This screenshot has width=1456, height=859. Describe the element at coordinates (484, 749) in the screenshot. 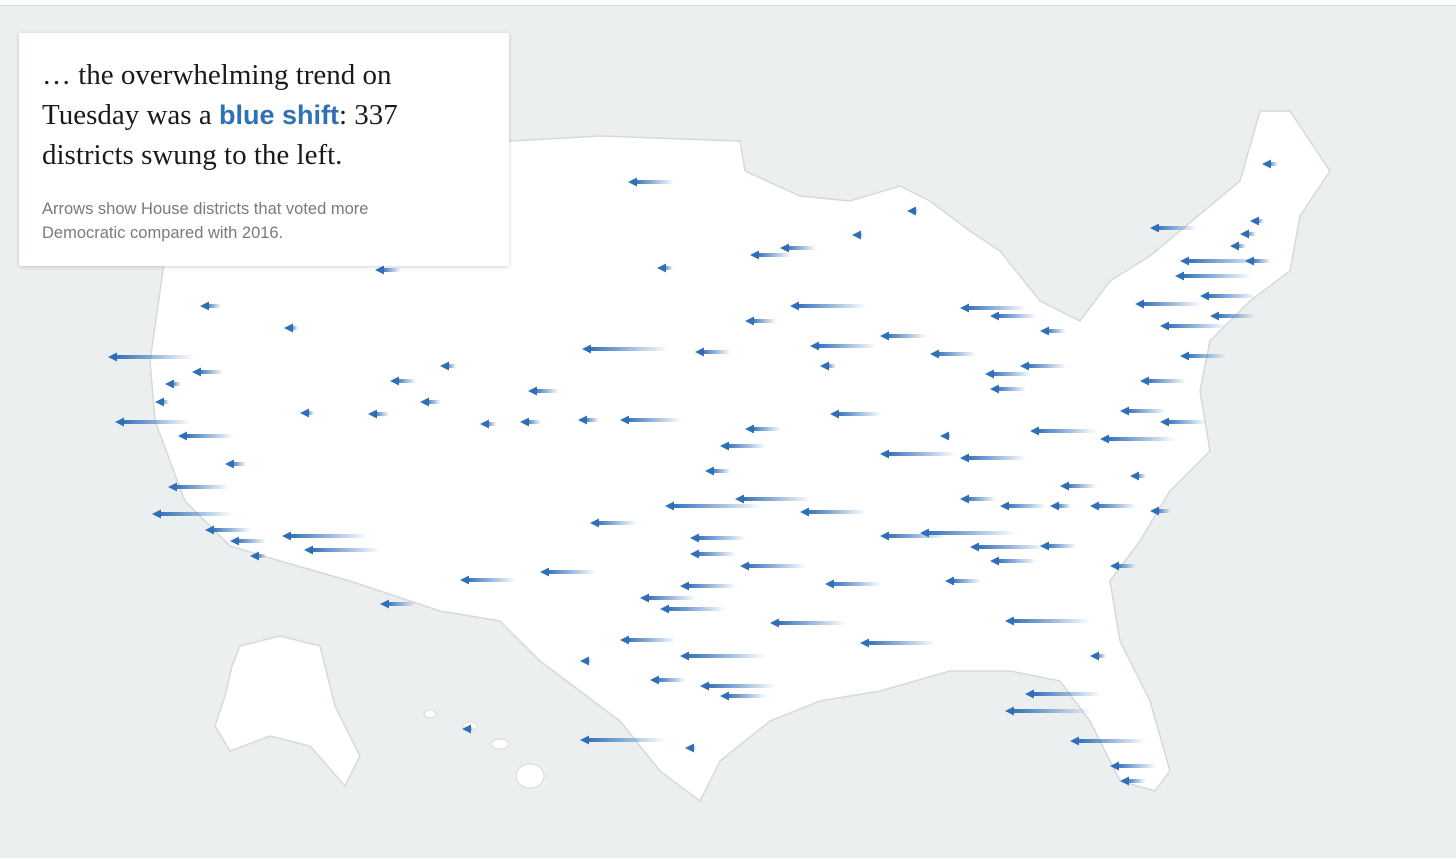

I see `hawaii-outline` at that location.